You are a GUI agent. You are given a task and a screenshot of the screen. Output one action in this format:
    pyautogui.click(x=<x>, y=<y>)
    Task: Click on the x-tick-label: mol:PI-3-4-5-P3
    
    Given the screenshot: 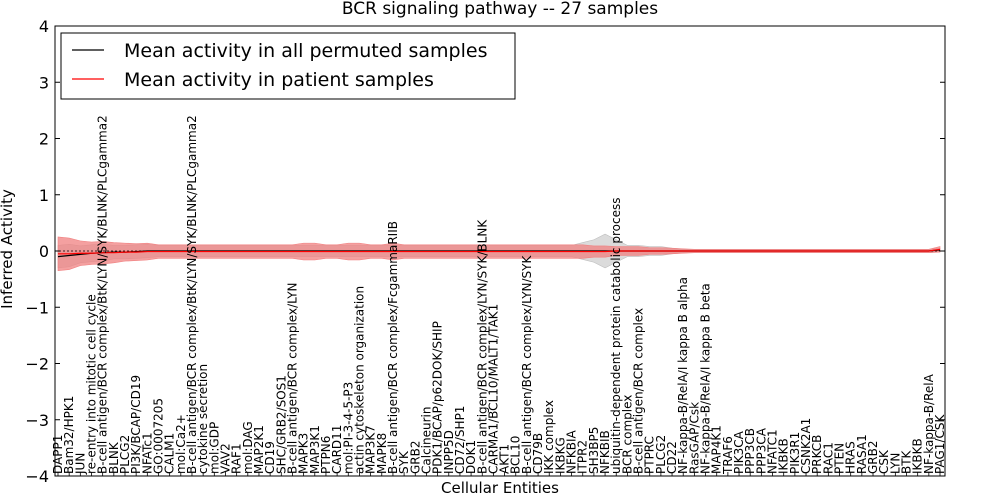 What is the action you would take?
    pyautogui.click(x=348, y=428)
    